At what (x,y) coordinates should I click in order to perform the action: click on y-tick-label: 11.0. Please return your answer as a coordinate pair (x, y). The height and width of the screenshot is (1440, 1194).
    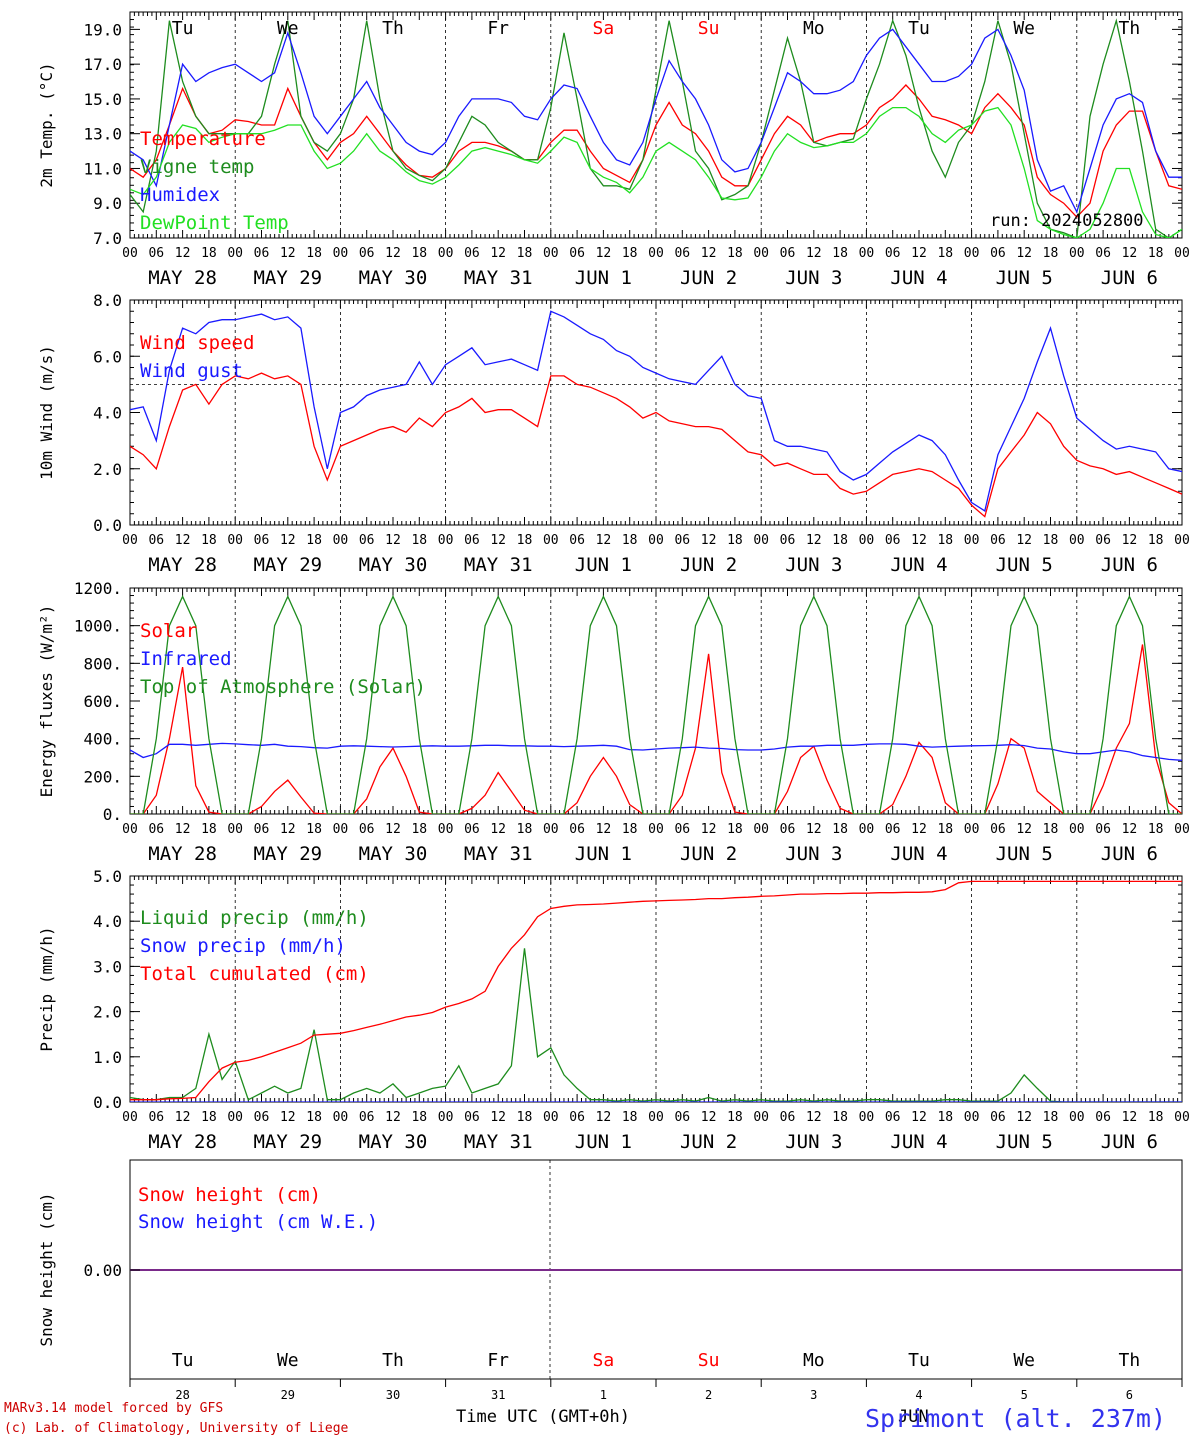
    Looking at the image, I should click on (102, 168).